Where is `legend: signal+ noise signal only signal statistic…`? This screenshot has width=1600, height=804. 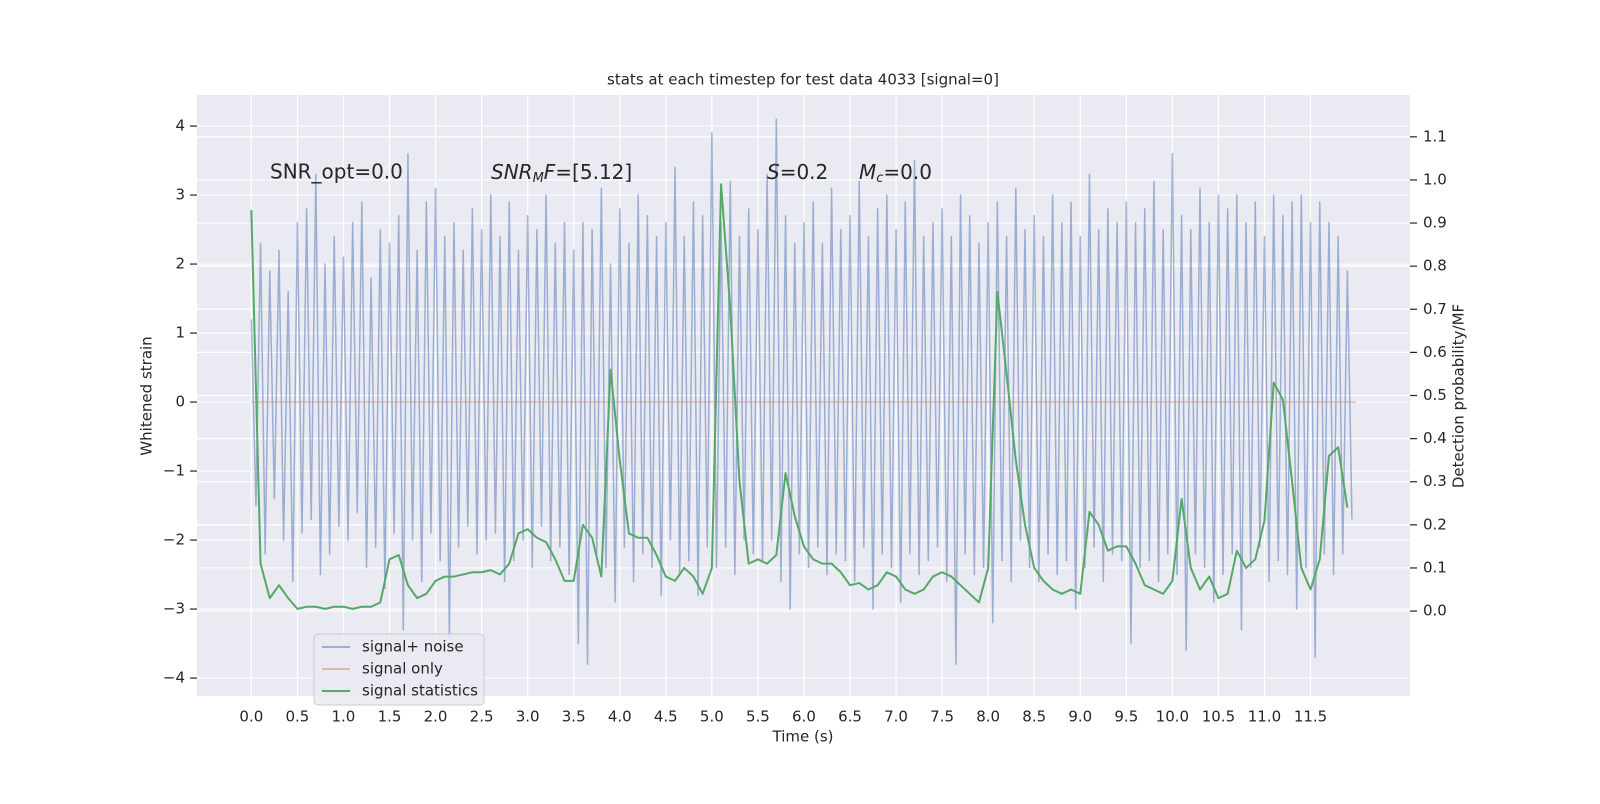 legend: signal+ noise signal only signal statistic… is located at coordinates (399, 669).